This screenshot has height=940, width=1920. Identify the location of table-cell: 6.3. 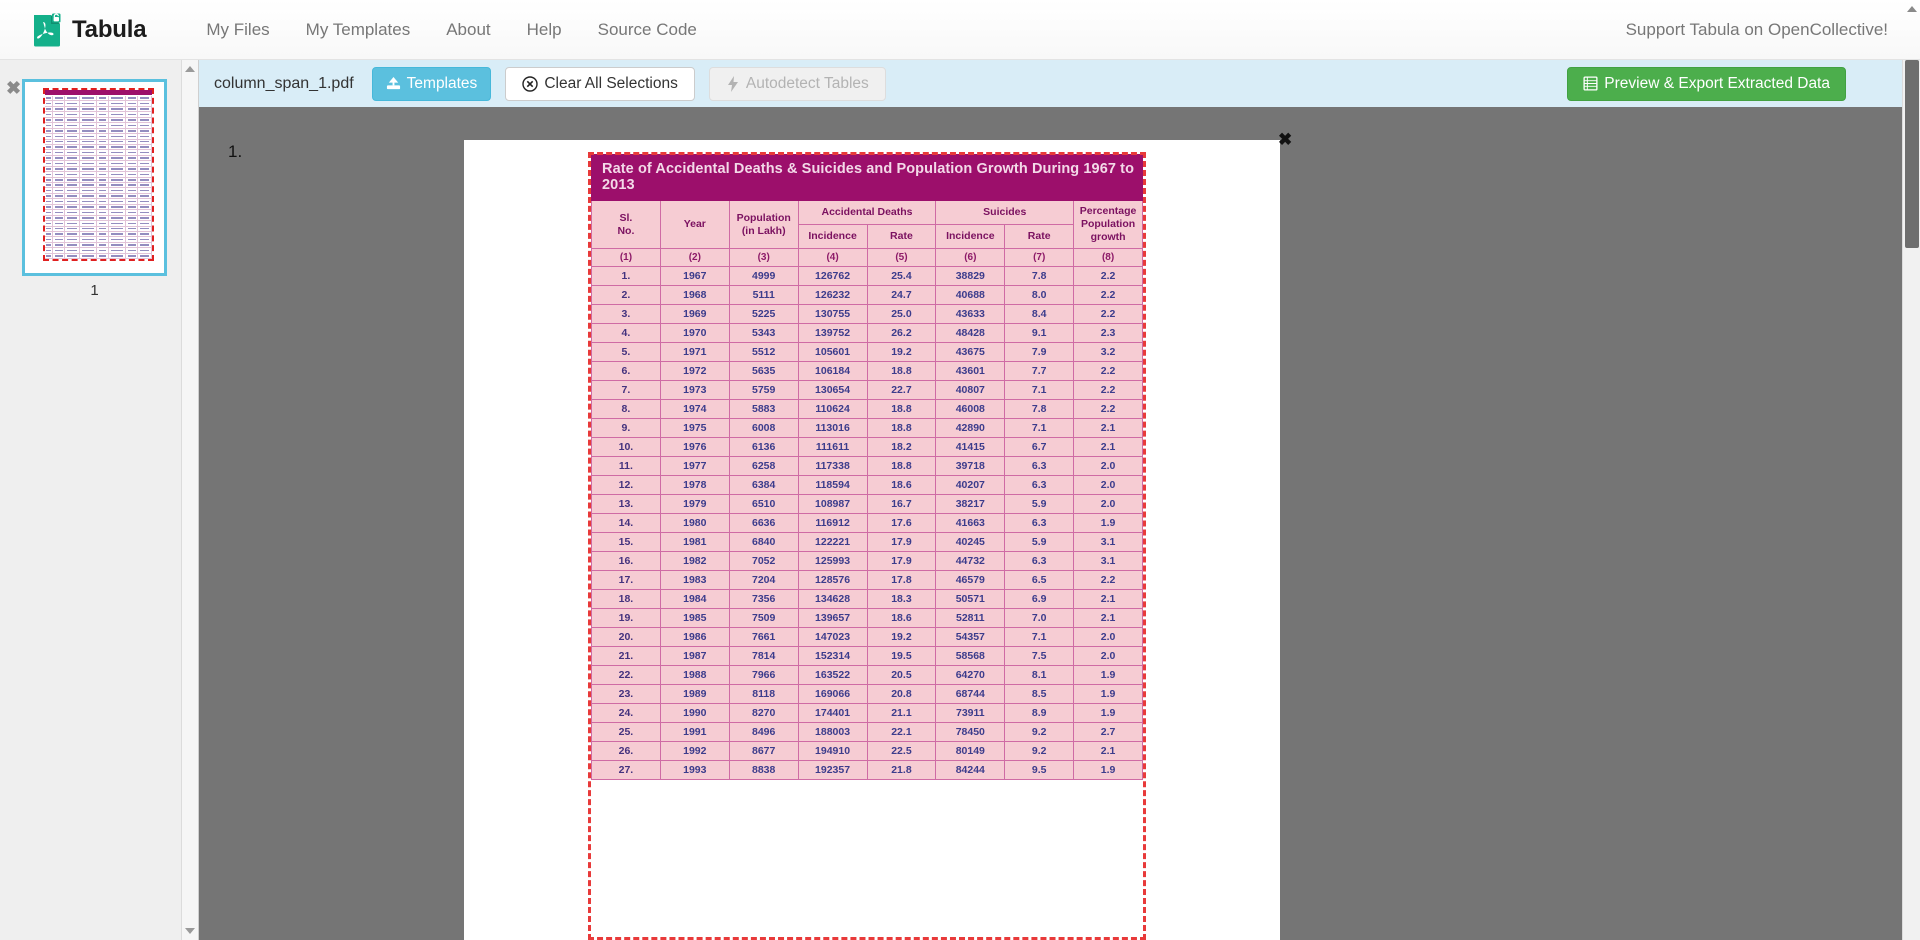
(1039, 485).